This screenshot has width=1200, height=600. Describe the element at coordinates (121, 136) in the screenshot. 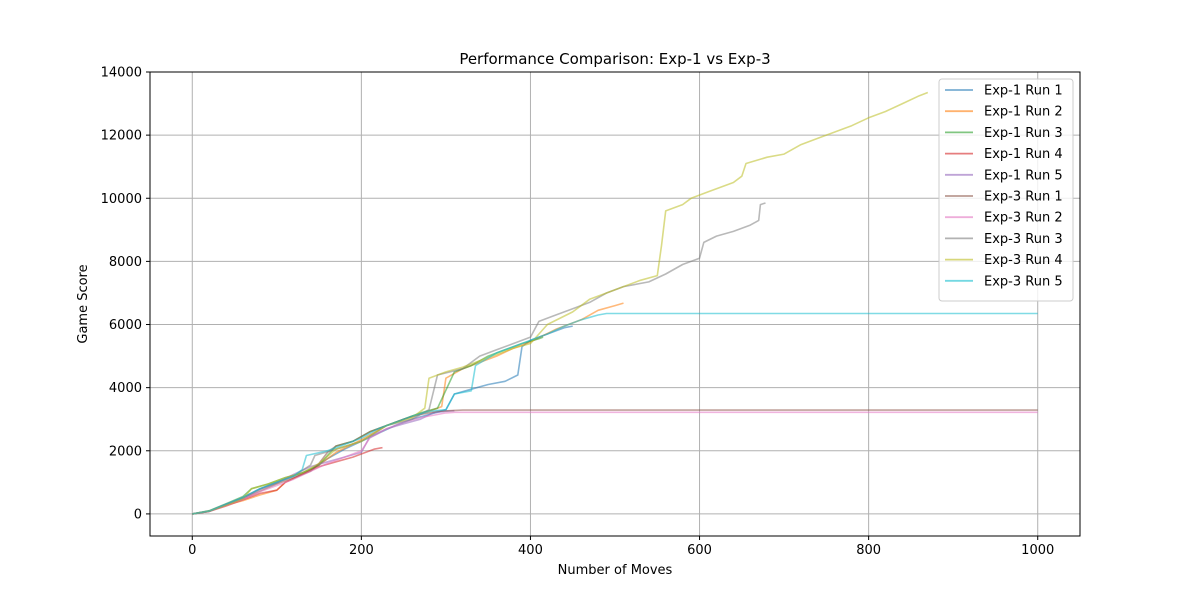

I see `y-tick-label: 12000` at that location.